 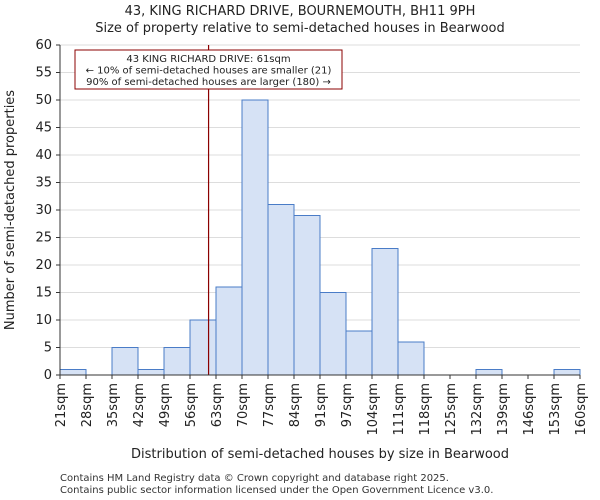 I want to click on y-tick-label: 5, so click(x=48, y=348).